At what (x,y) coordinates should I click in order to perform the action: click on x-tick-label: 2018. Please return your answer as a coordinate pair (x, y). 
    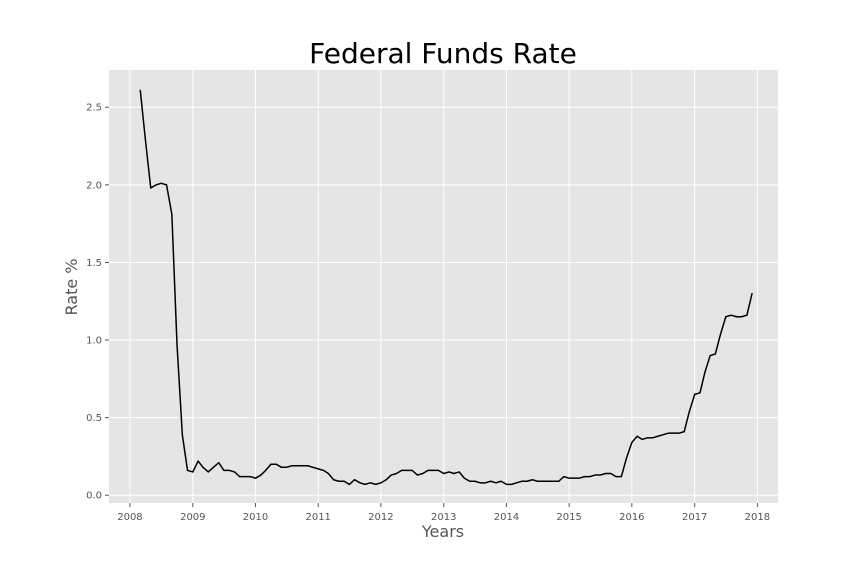
    Looking at the image, I should click on (757, 517).